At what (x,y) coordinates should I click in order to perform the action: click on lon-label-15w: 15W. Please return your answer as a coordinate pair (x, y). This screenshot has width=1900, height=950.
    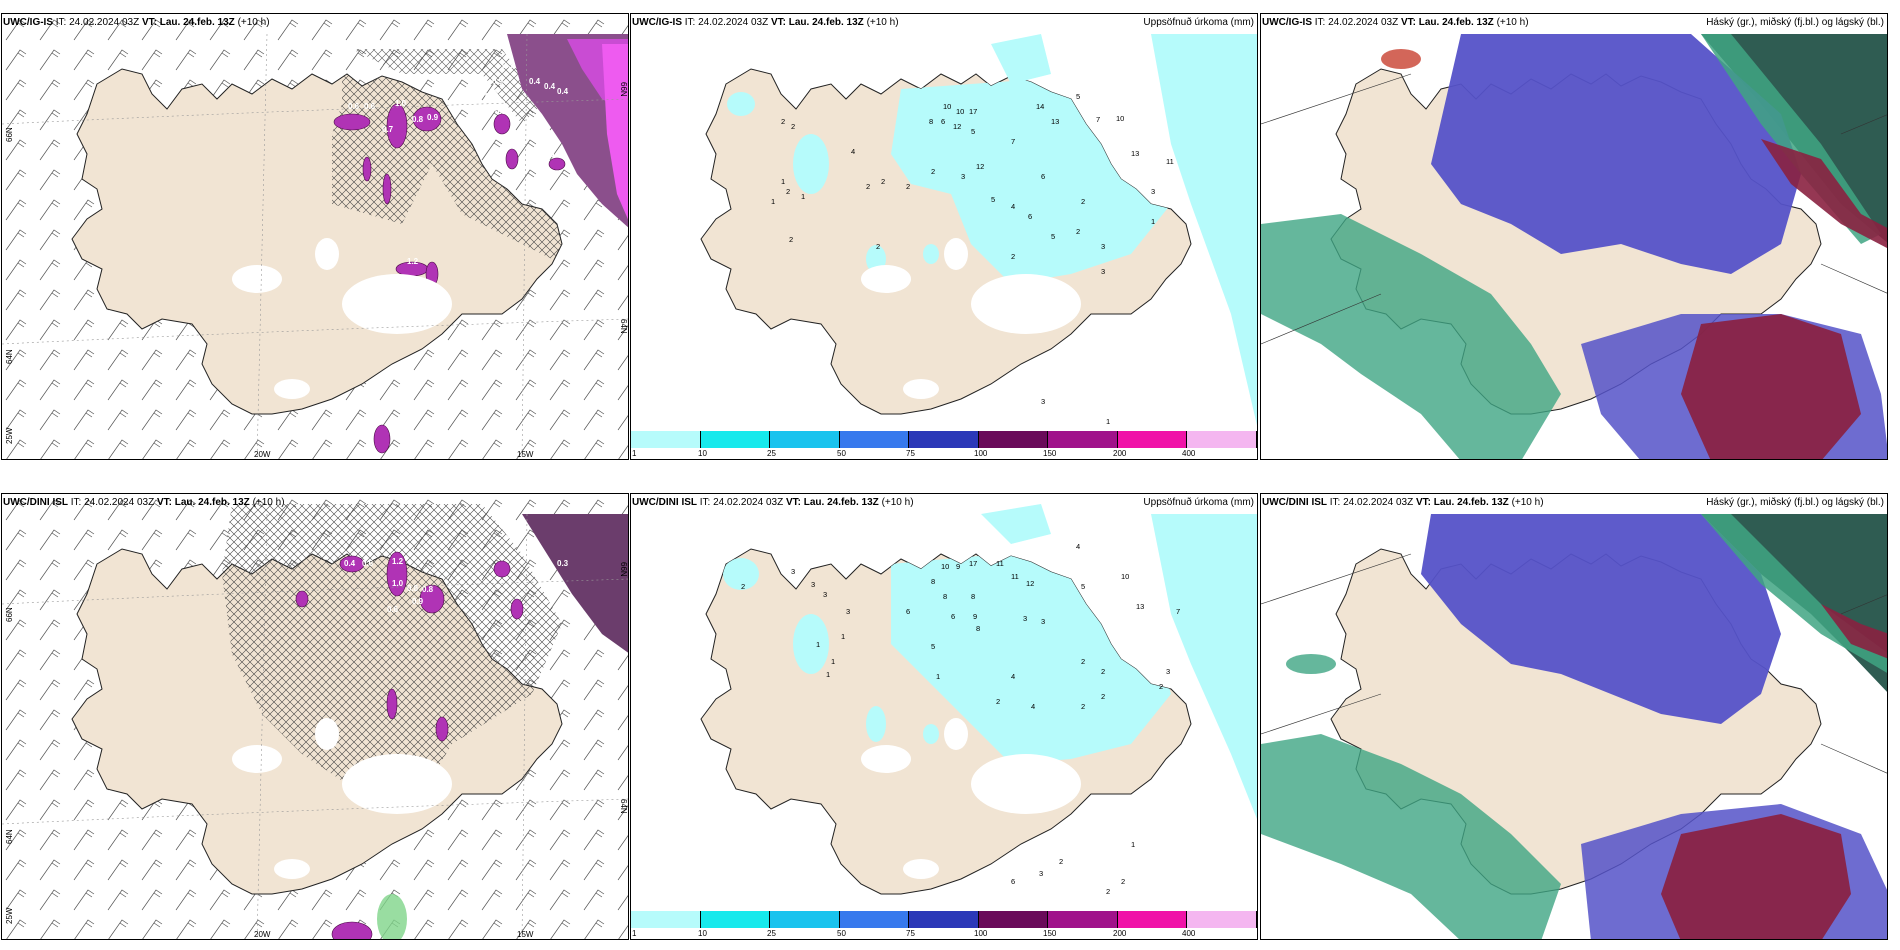
    Looking at the image, I should click on (525, 454).